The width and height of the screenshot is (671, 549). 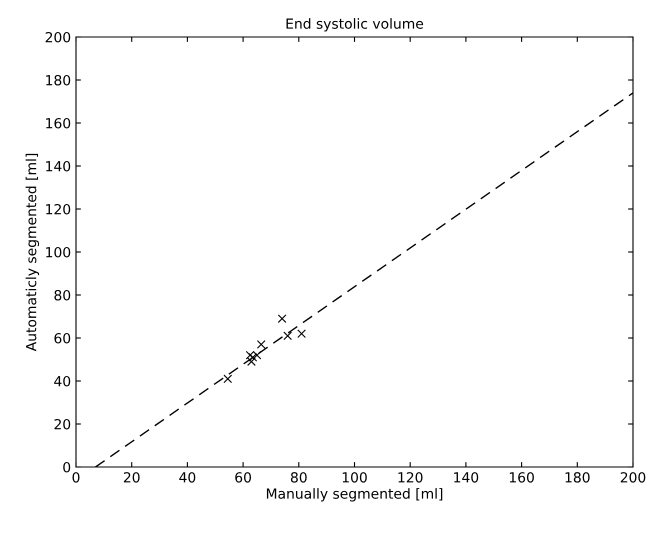 What do you see at coordinates (58, 209) in the screenshot?
I see `y-tick-label: 120` at bounding box center [58, 209].